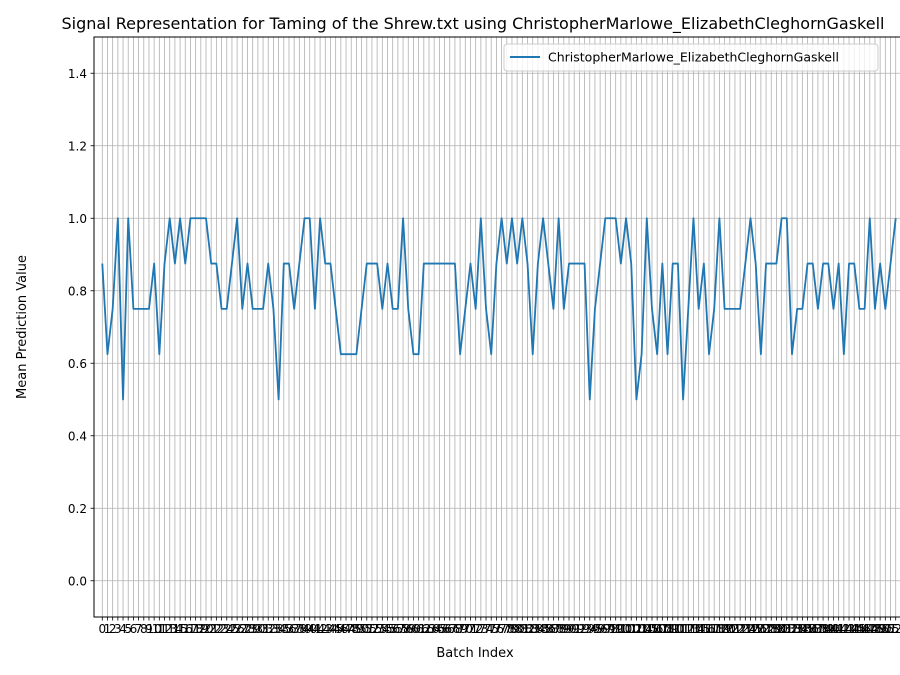  What do you see at coordinates (797, 629) in the screenshot?
I see `x-tick-label: 134` at bounding box center [797, 629].